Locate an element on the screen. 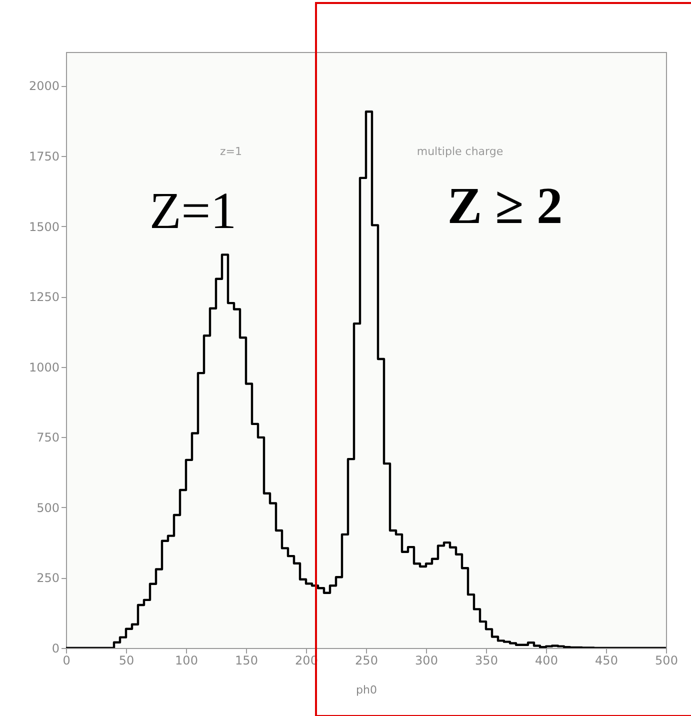  y-tick-label: 0 is located at coordinates (56, 649).